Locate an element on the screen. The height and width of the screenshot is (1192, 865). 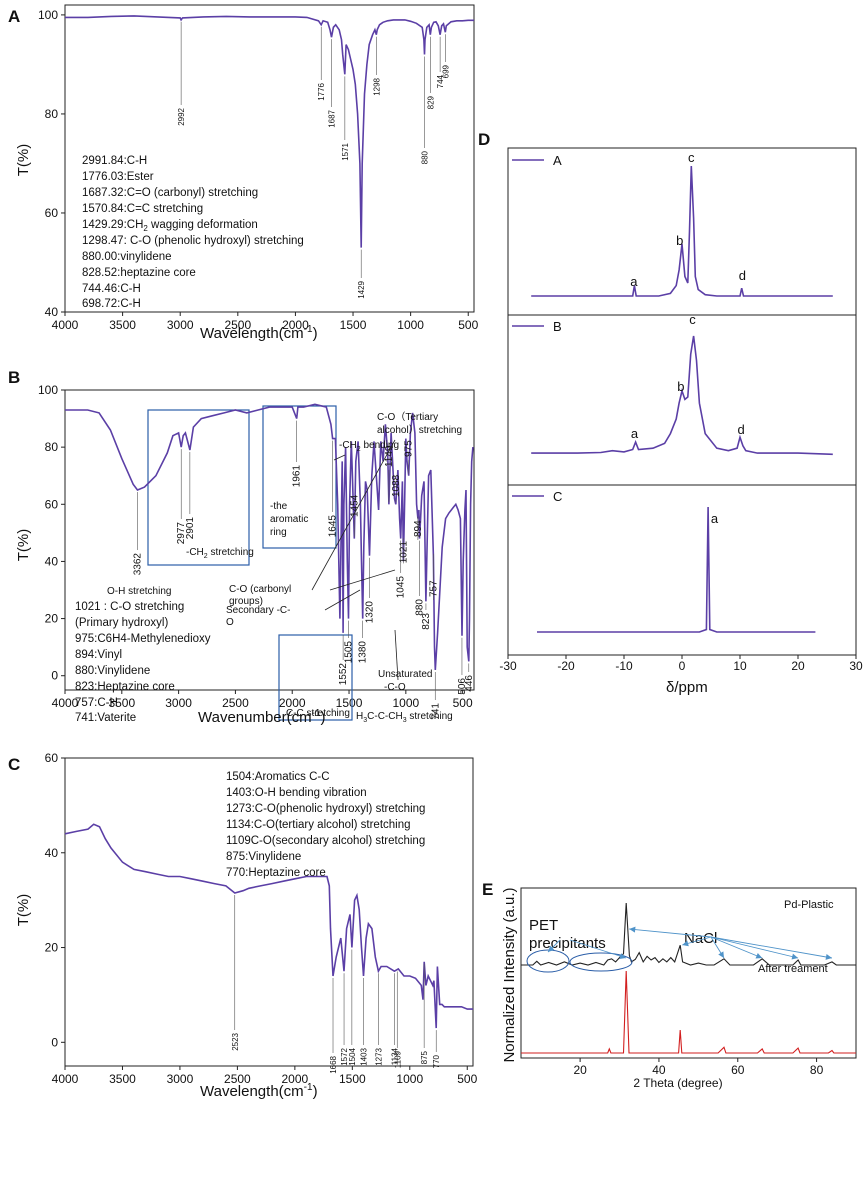
panel-label-b: B is located at coordinates (14, 377).